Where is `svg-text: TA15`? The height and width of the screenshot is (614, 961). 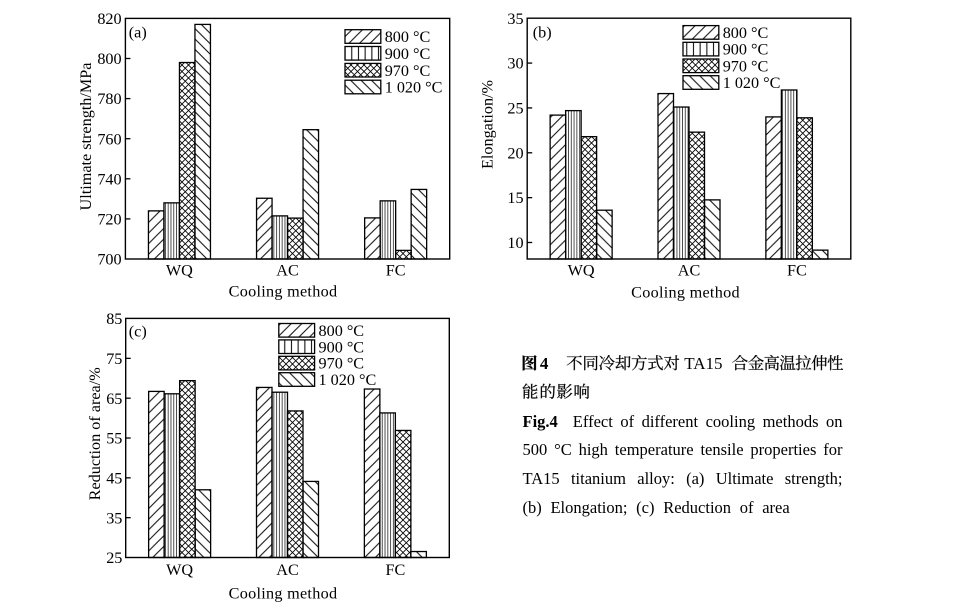
svg-text: TA15 is located at coordinates (703, 363).